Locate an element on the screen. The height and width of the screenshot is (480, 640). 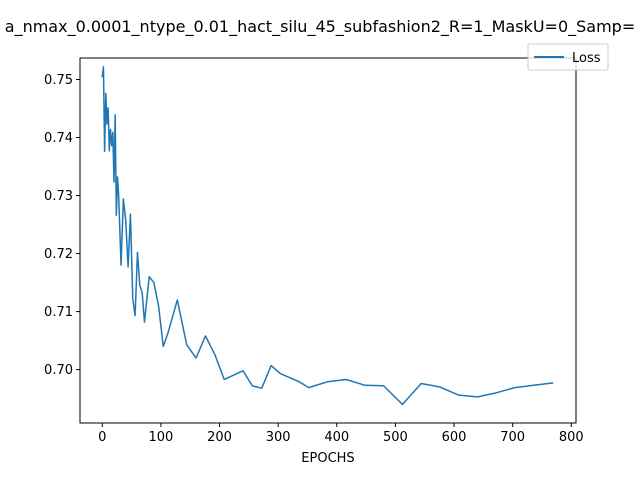
x-tick-label: 400 is located at coordinates (336, 437).